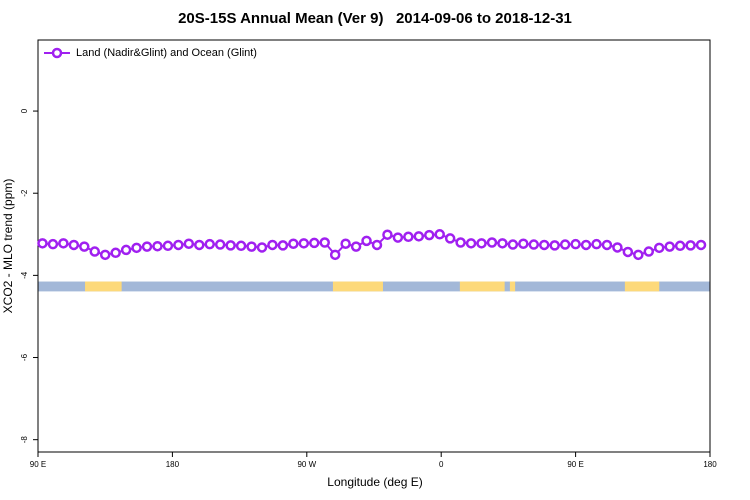 This screenshot has height=500, width=750. I want to click on x-tick-label: 0, so click(441, 464).